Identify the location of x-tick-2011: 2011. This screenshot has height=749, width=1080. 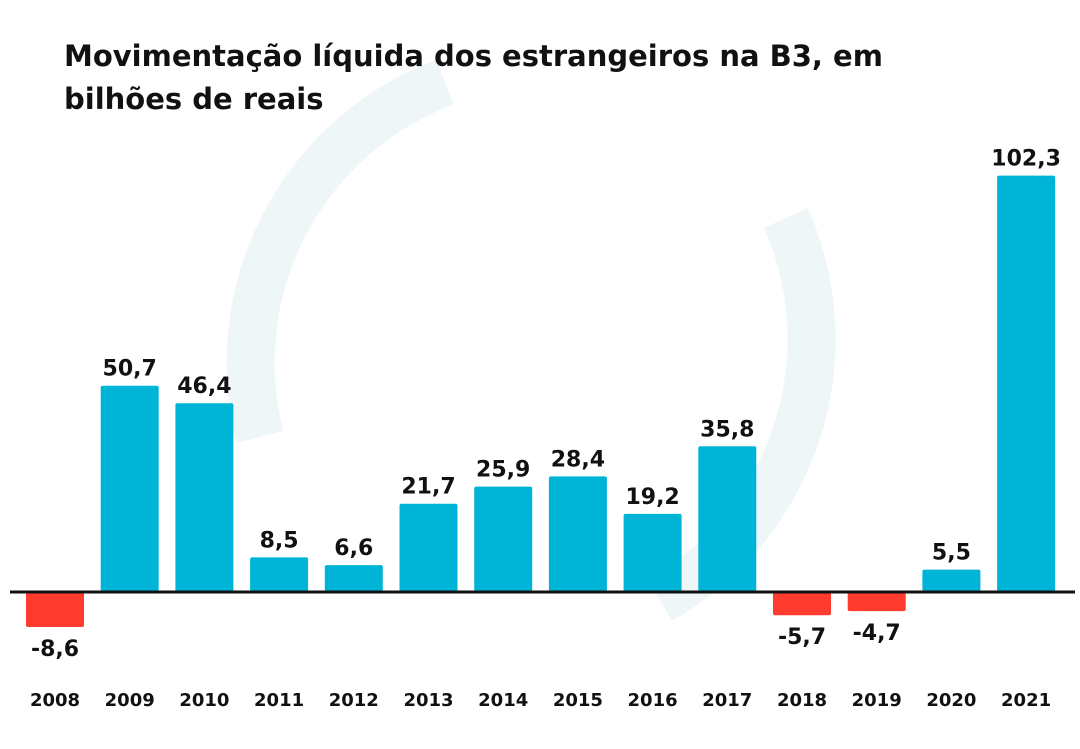
(279, 700).